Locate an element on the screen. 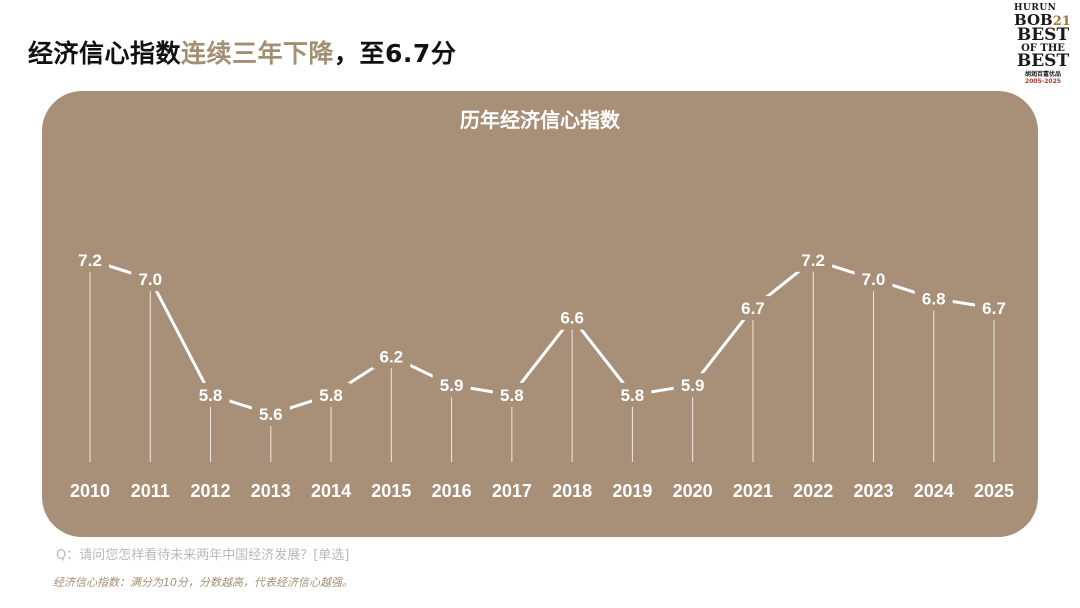  x-tick-label-2013: 2013 is located at coordinates (271, 491).